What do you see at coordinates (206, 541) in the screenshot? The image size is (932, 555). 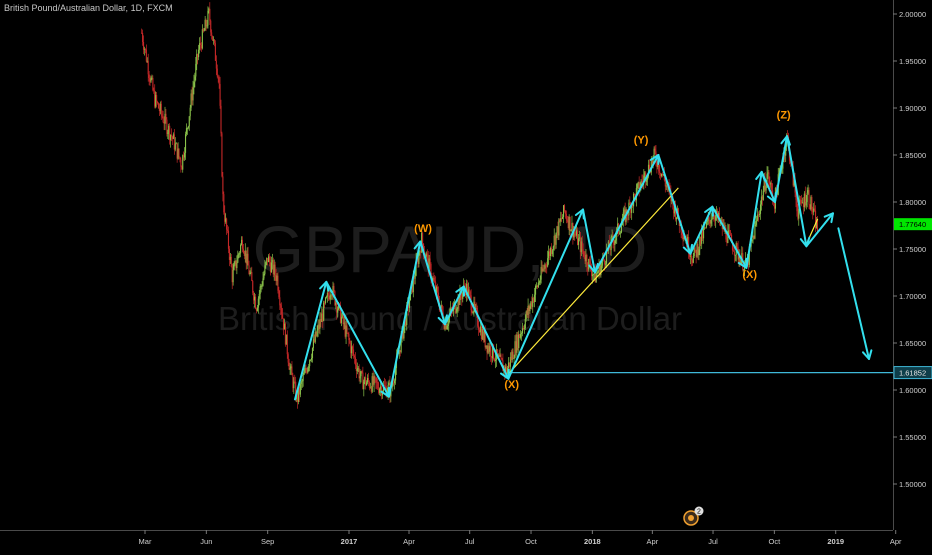 I see `time-tick-label: Jun` at bounding box center [206, 541].